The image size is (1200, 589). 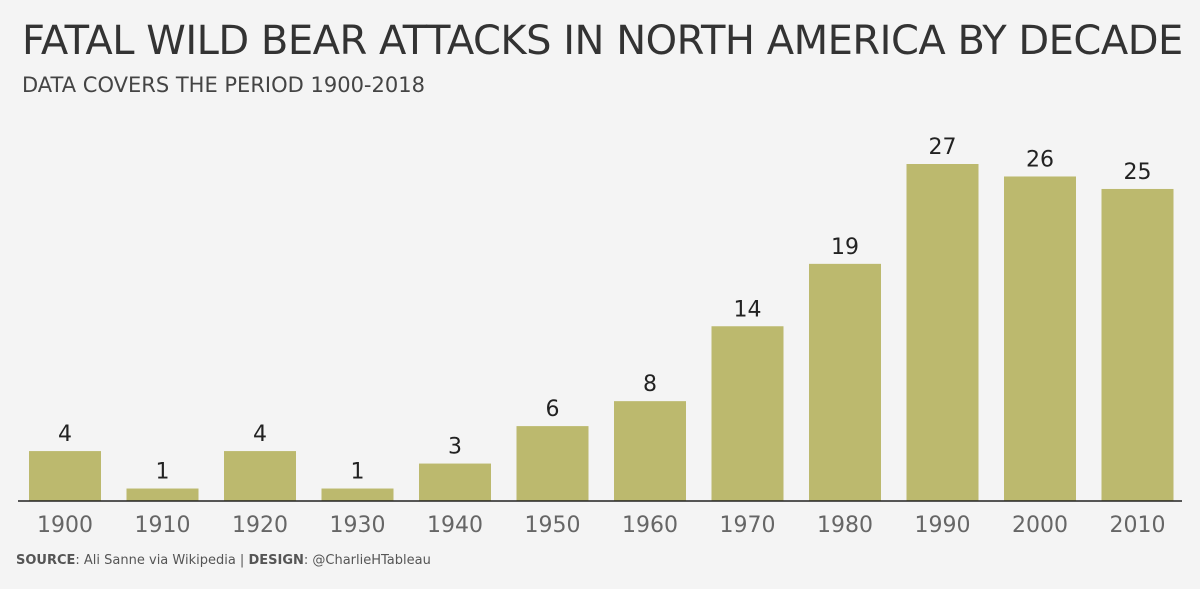 What do you see at coordinates (46, 560) in the screenshot?
I see `source-label: SOURCE` at bounding box center [46, 560].